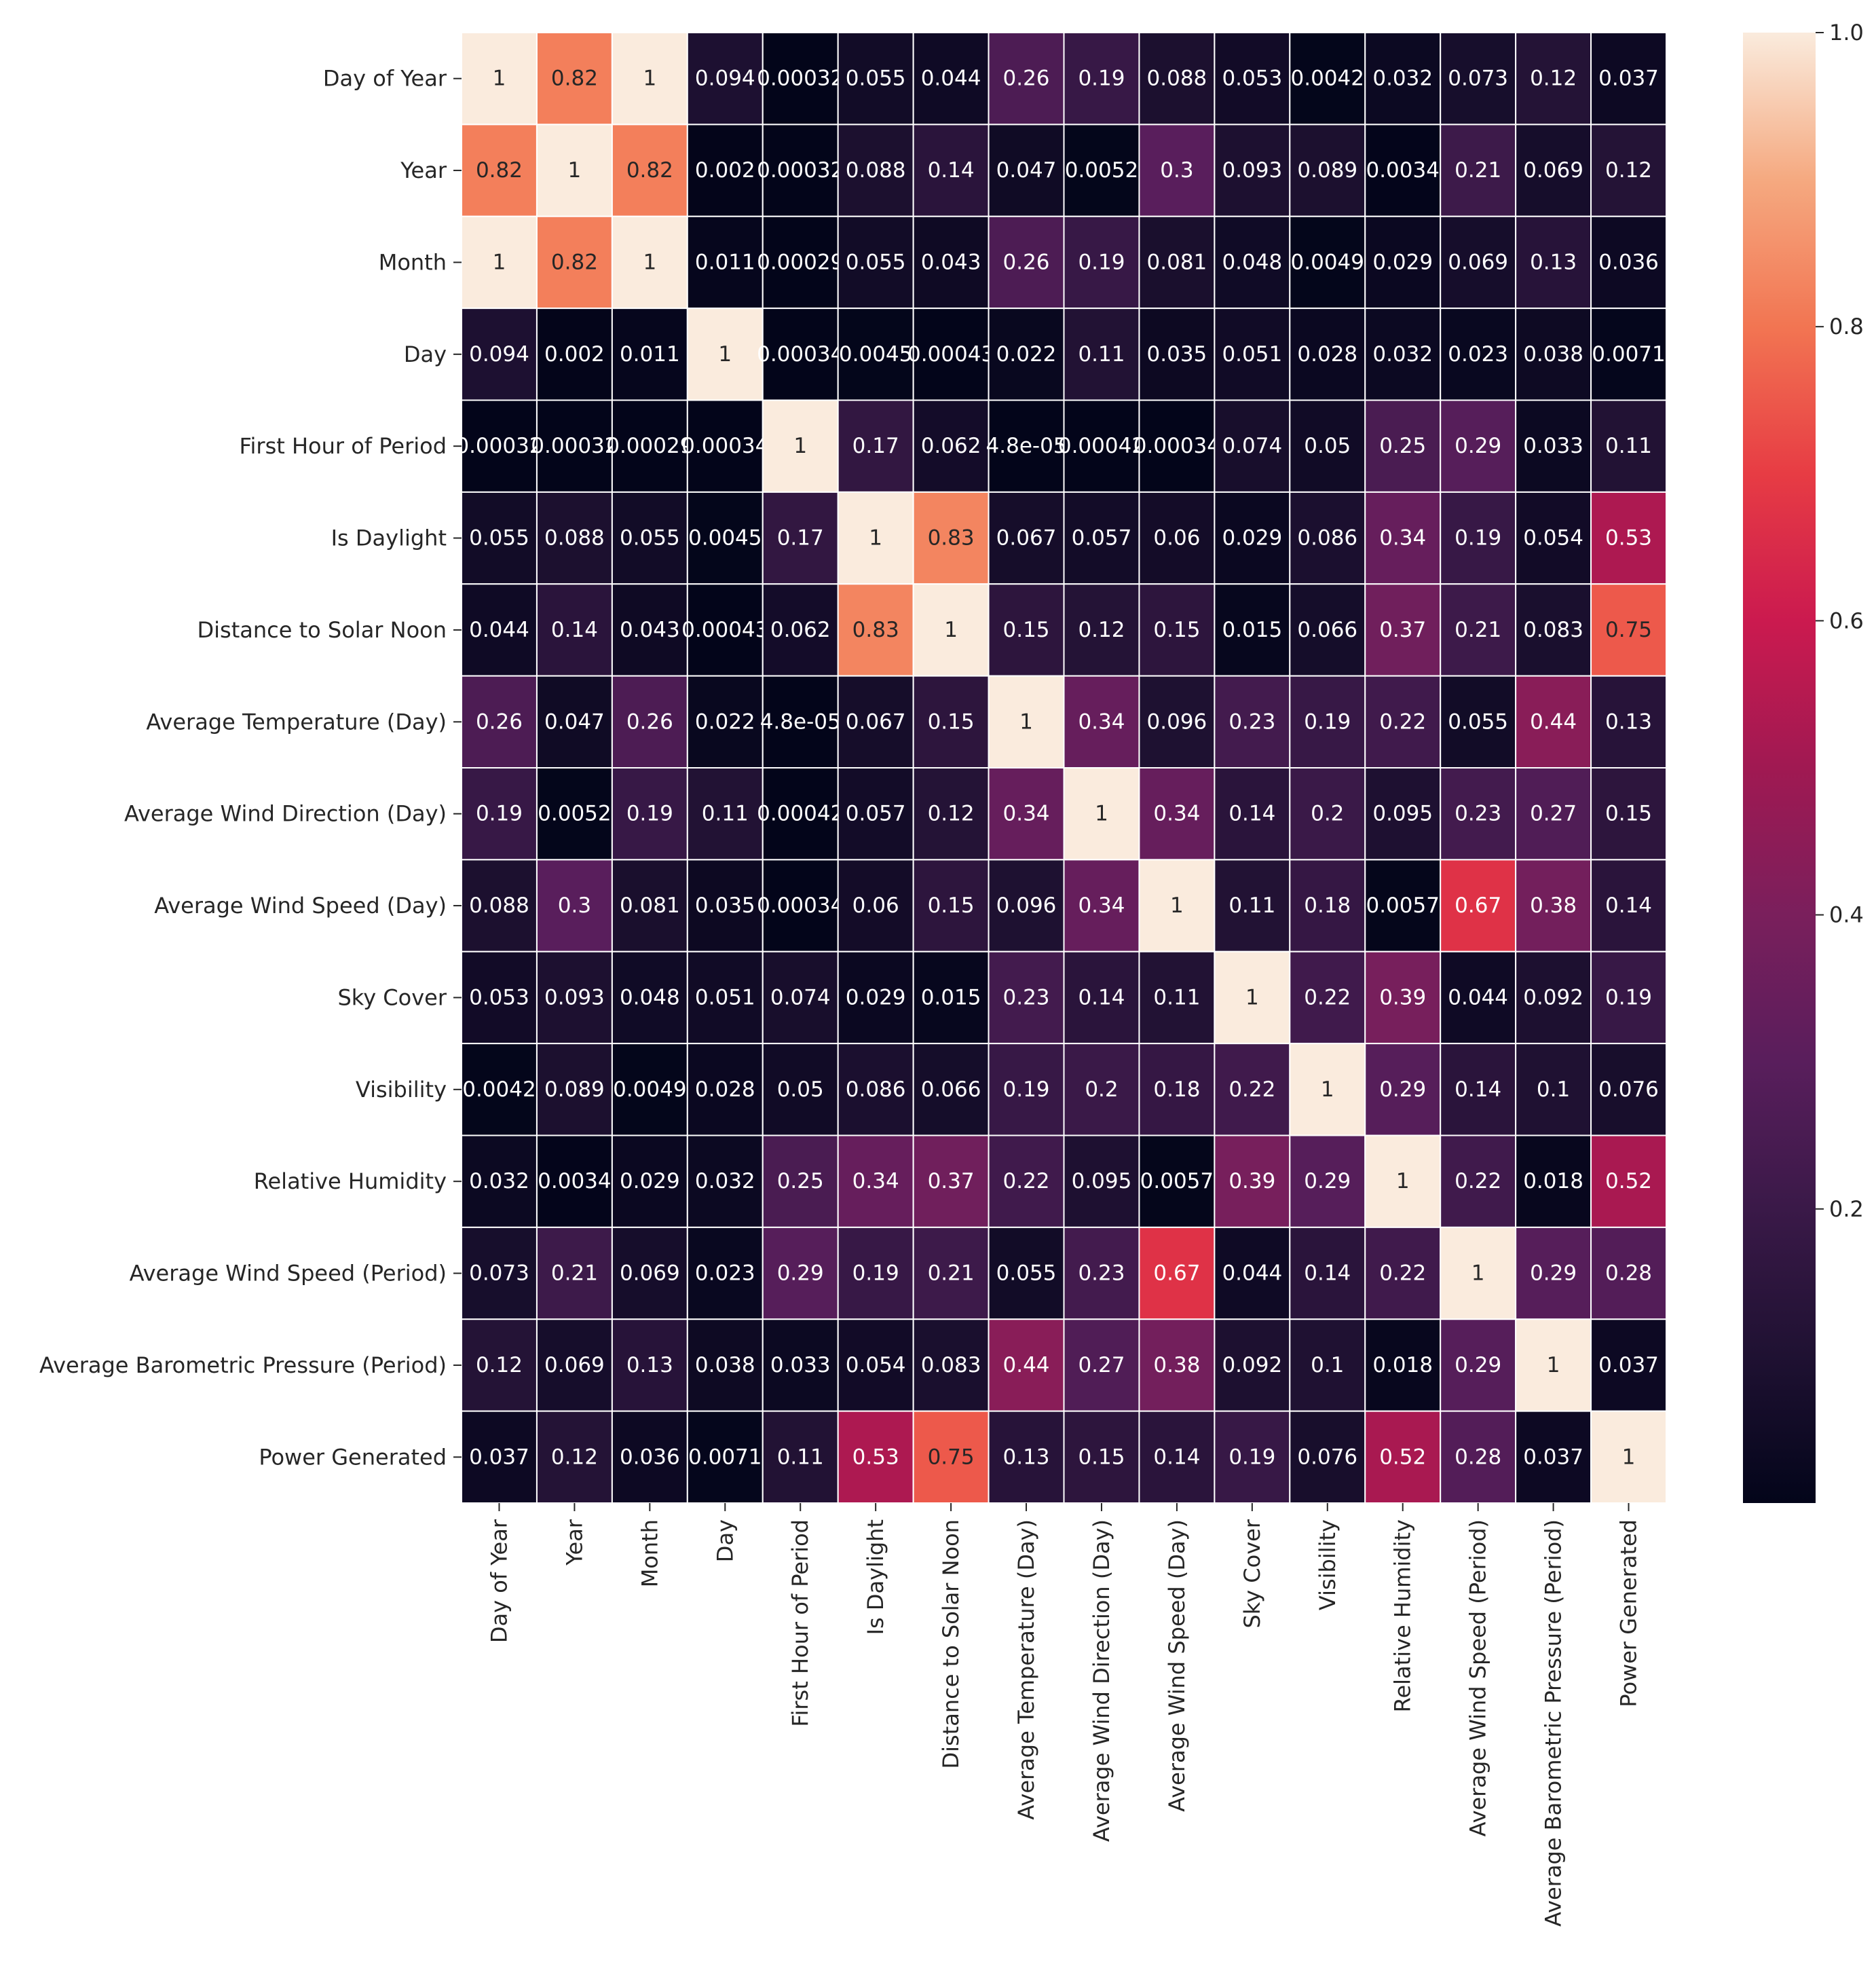  Describe the element at coordinates (876, 814) in the screenshot. I see `cell-annotation-r8-c5: 0.057` at that location.